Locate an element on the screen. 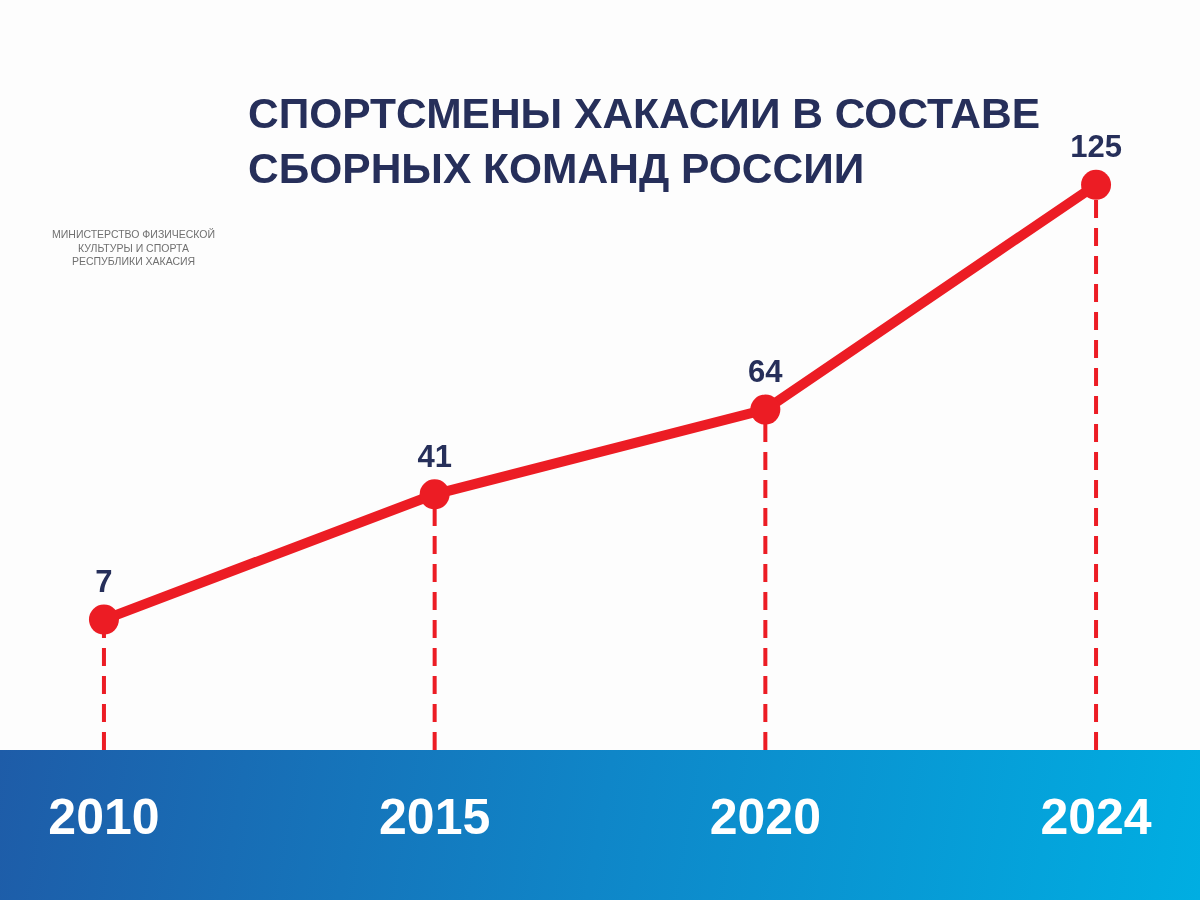 This screenshot has height=900, width=1200. x-tick-label: 2020 is located at coordinates (765, 817).